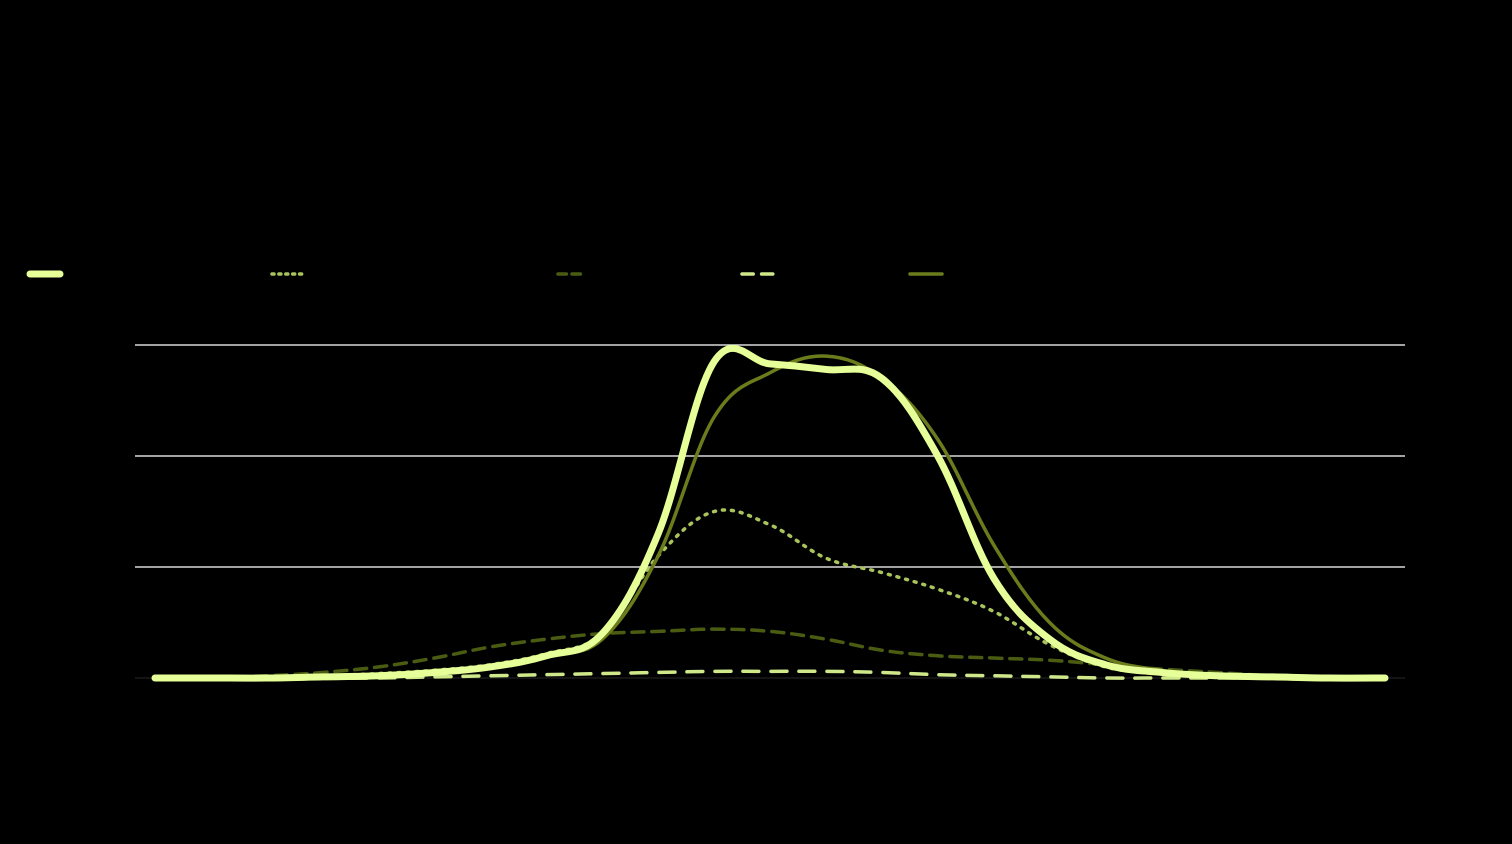  I want to click on series-line-s3, so click(770, 653).